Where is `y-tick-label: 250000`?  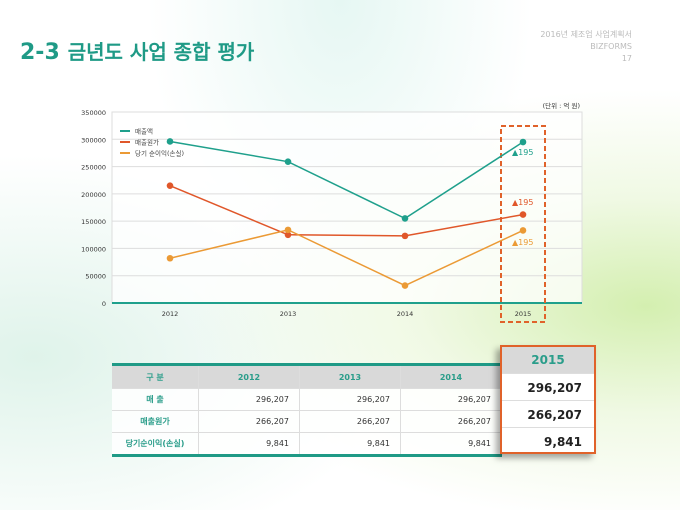 y-tick-label: 250000 is located at coordinates (93, 168).